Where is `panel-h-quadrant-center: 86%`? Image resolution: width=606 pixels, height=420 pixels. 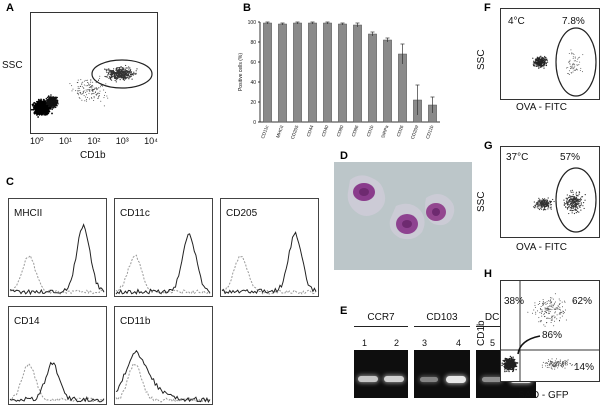 panel-h-quadrant-center: 86% is located at coordinates (552, 335).